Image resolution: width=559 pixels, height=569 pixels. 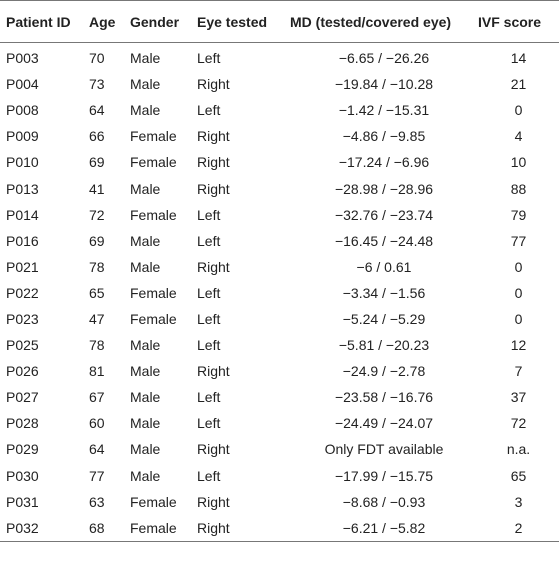 I want to click on cell-patient-id: P025, so click(x=22, y=345).